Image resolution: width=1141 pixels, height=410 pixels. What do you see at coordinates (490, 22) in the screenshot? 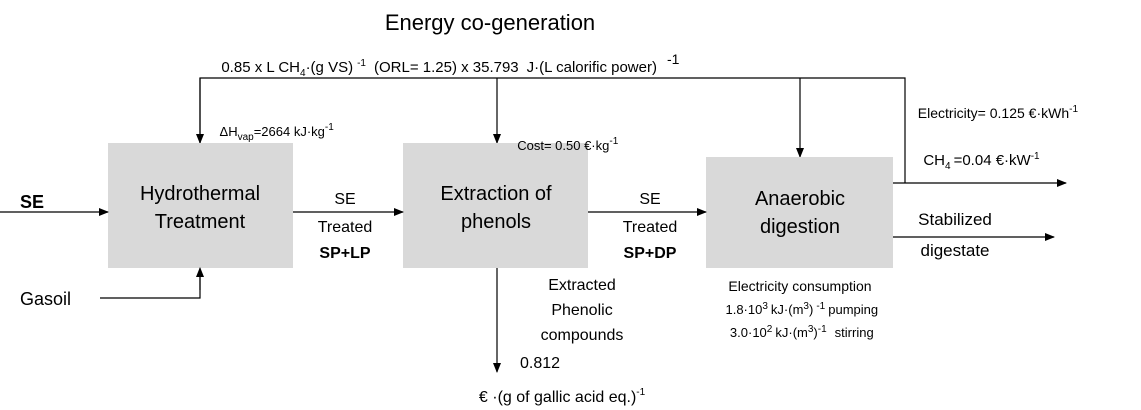
I see `title: Energy co-generation` at bounding box center [490, 22].